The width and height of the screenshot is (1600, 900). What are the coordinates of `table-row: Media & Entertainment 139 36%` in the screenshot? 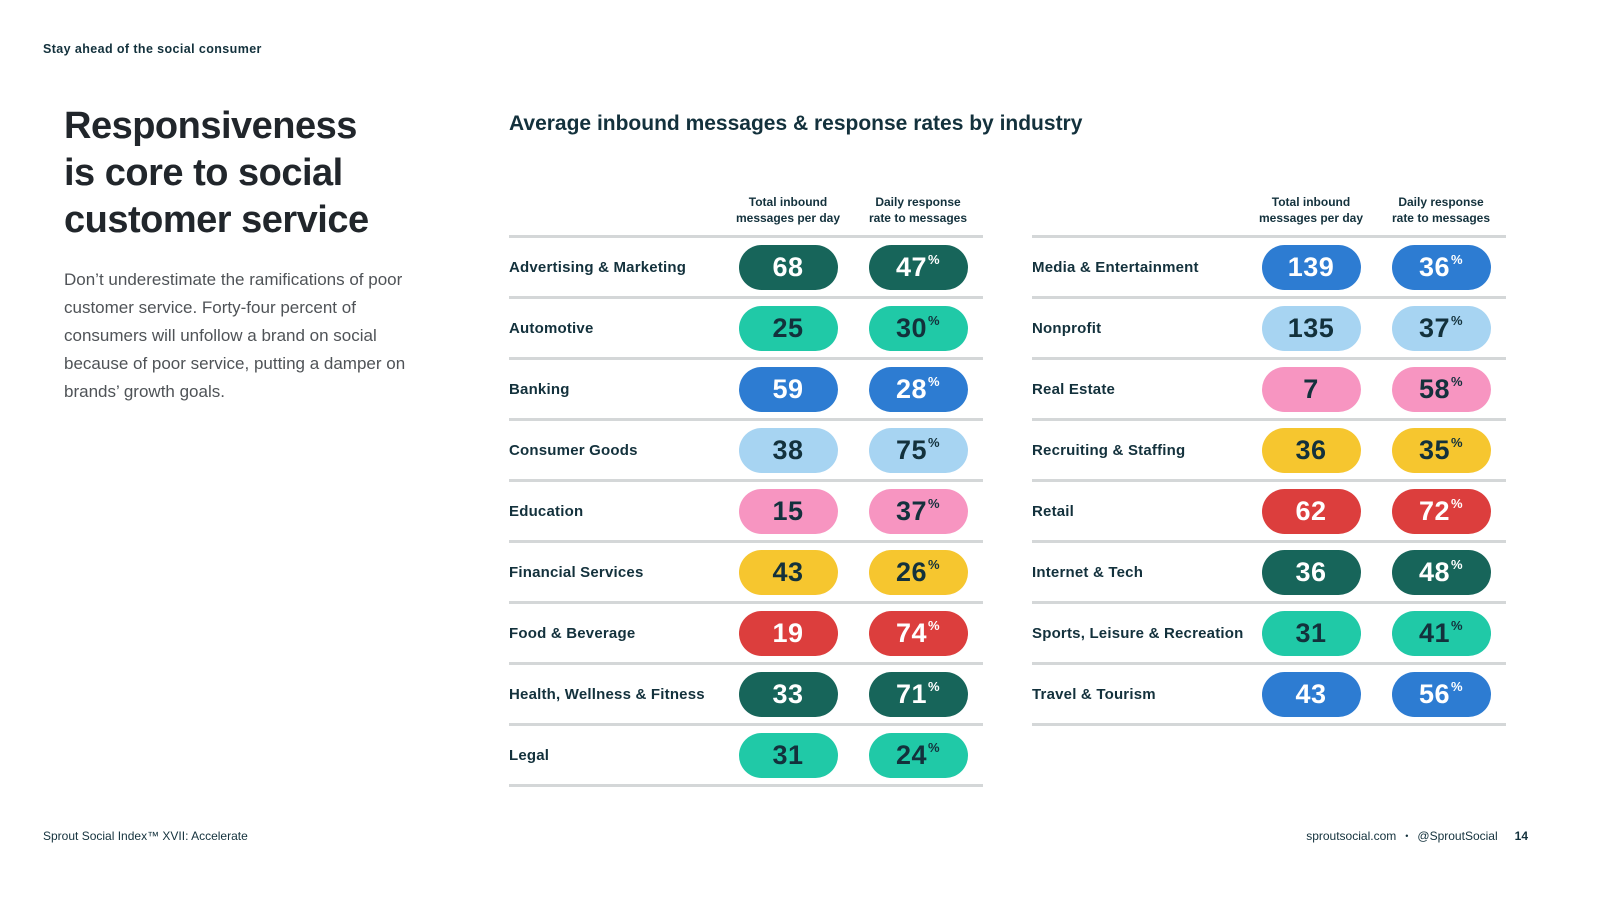 It's located at (1269, 268).